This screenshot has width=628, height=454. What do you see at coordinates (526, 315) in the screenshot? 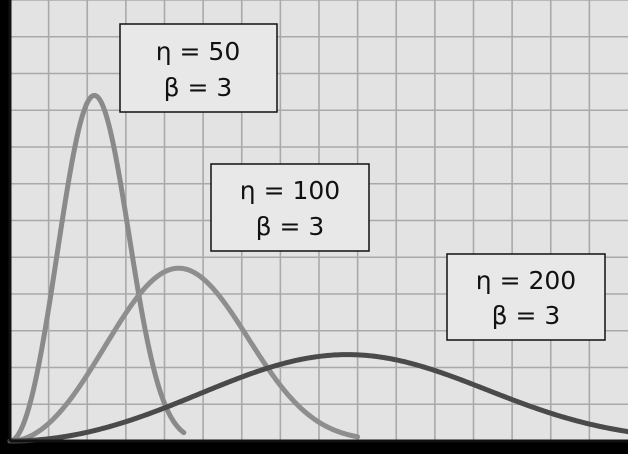
I see `label-eta200-line2: β = 3` at bounding box center [526, 315].